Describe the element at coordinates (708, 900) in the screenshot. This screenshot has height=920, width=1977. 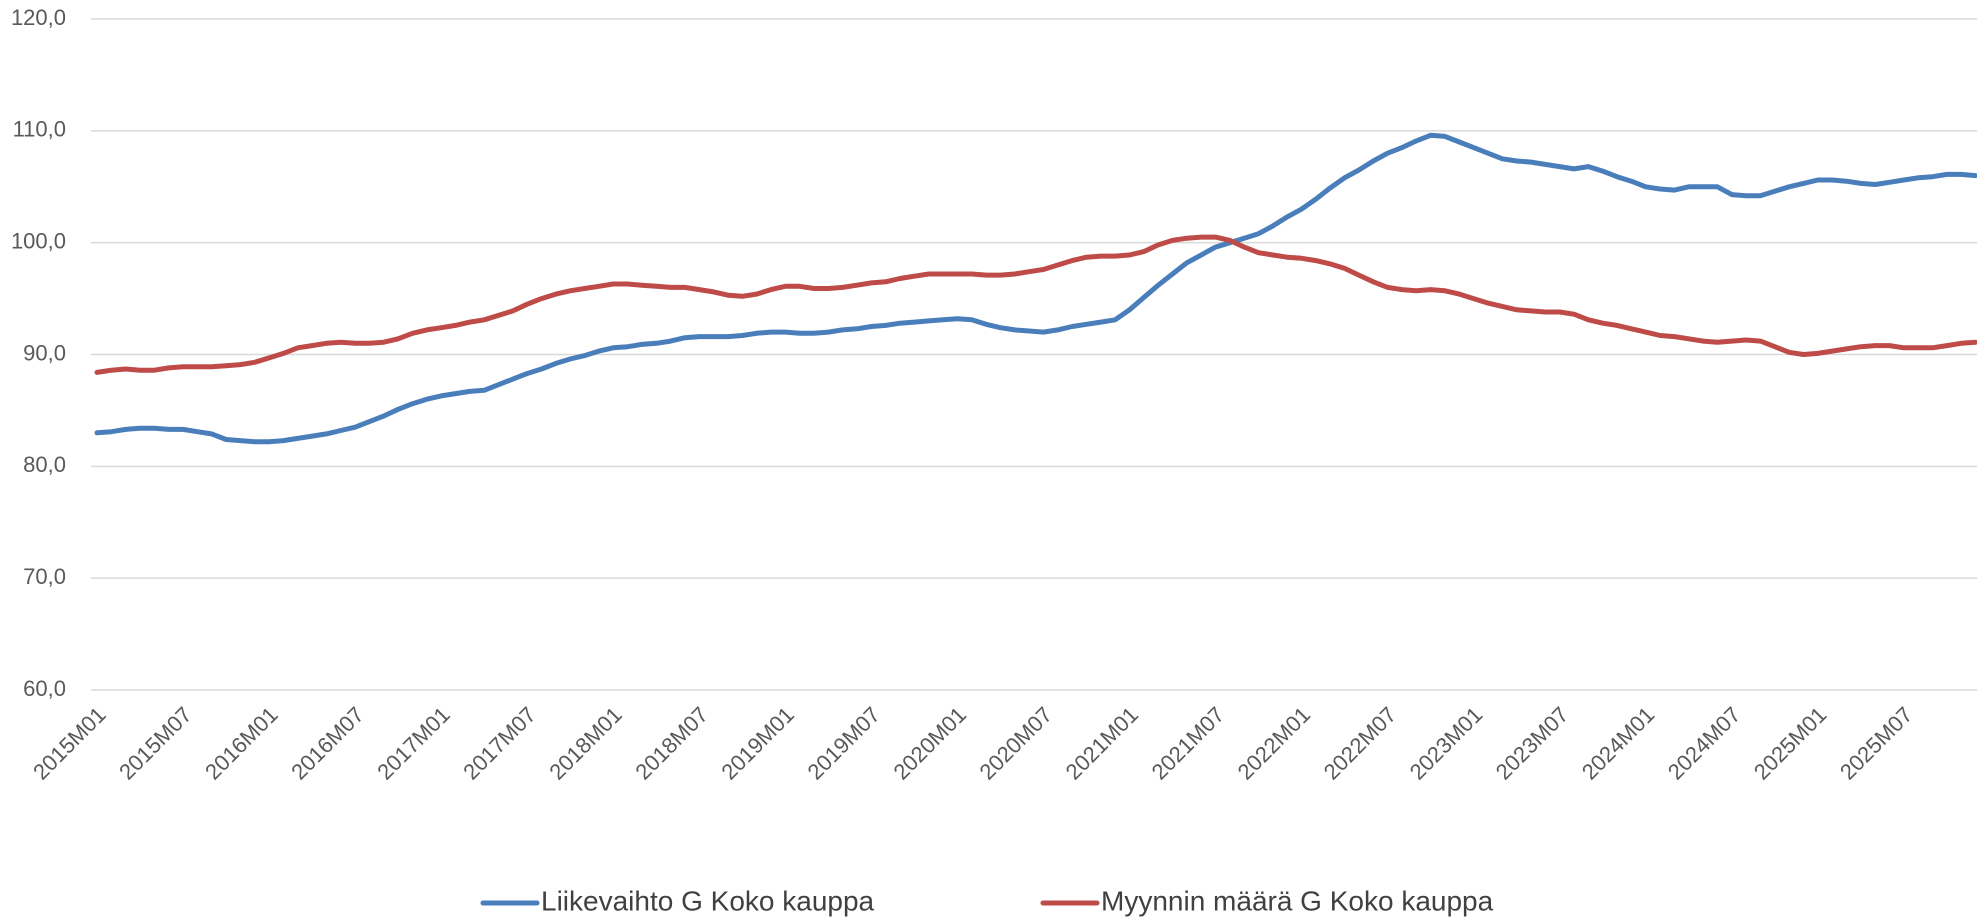
I see `legend-label: Liikevaihto G Koko kauppa` at that location.